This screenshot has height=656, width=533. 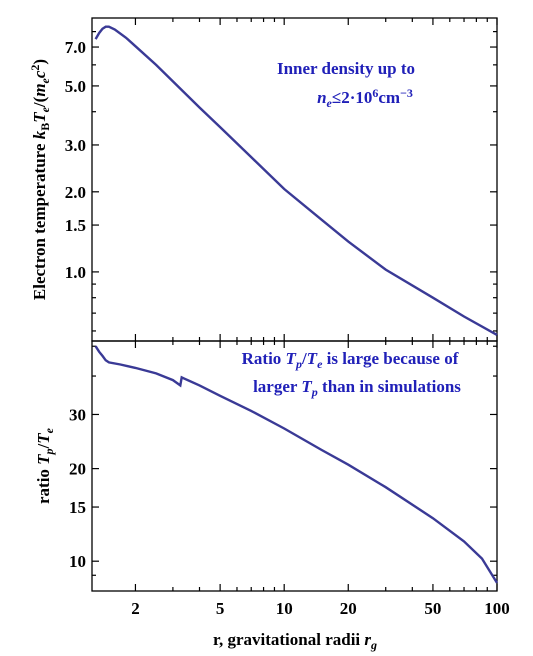 I want to click on annotation-line-1: Ratio Tp/Te is large because of, so click(x=350, y=360).